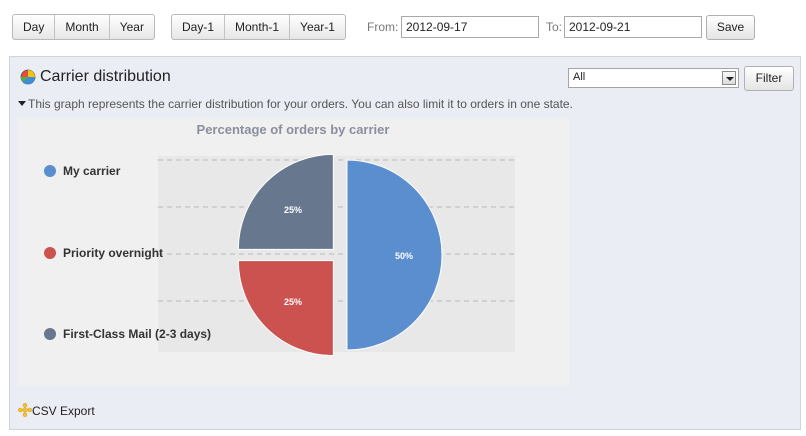  I want to click on csv-export-link: CSV Export, so click(56, 410).